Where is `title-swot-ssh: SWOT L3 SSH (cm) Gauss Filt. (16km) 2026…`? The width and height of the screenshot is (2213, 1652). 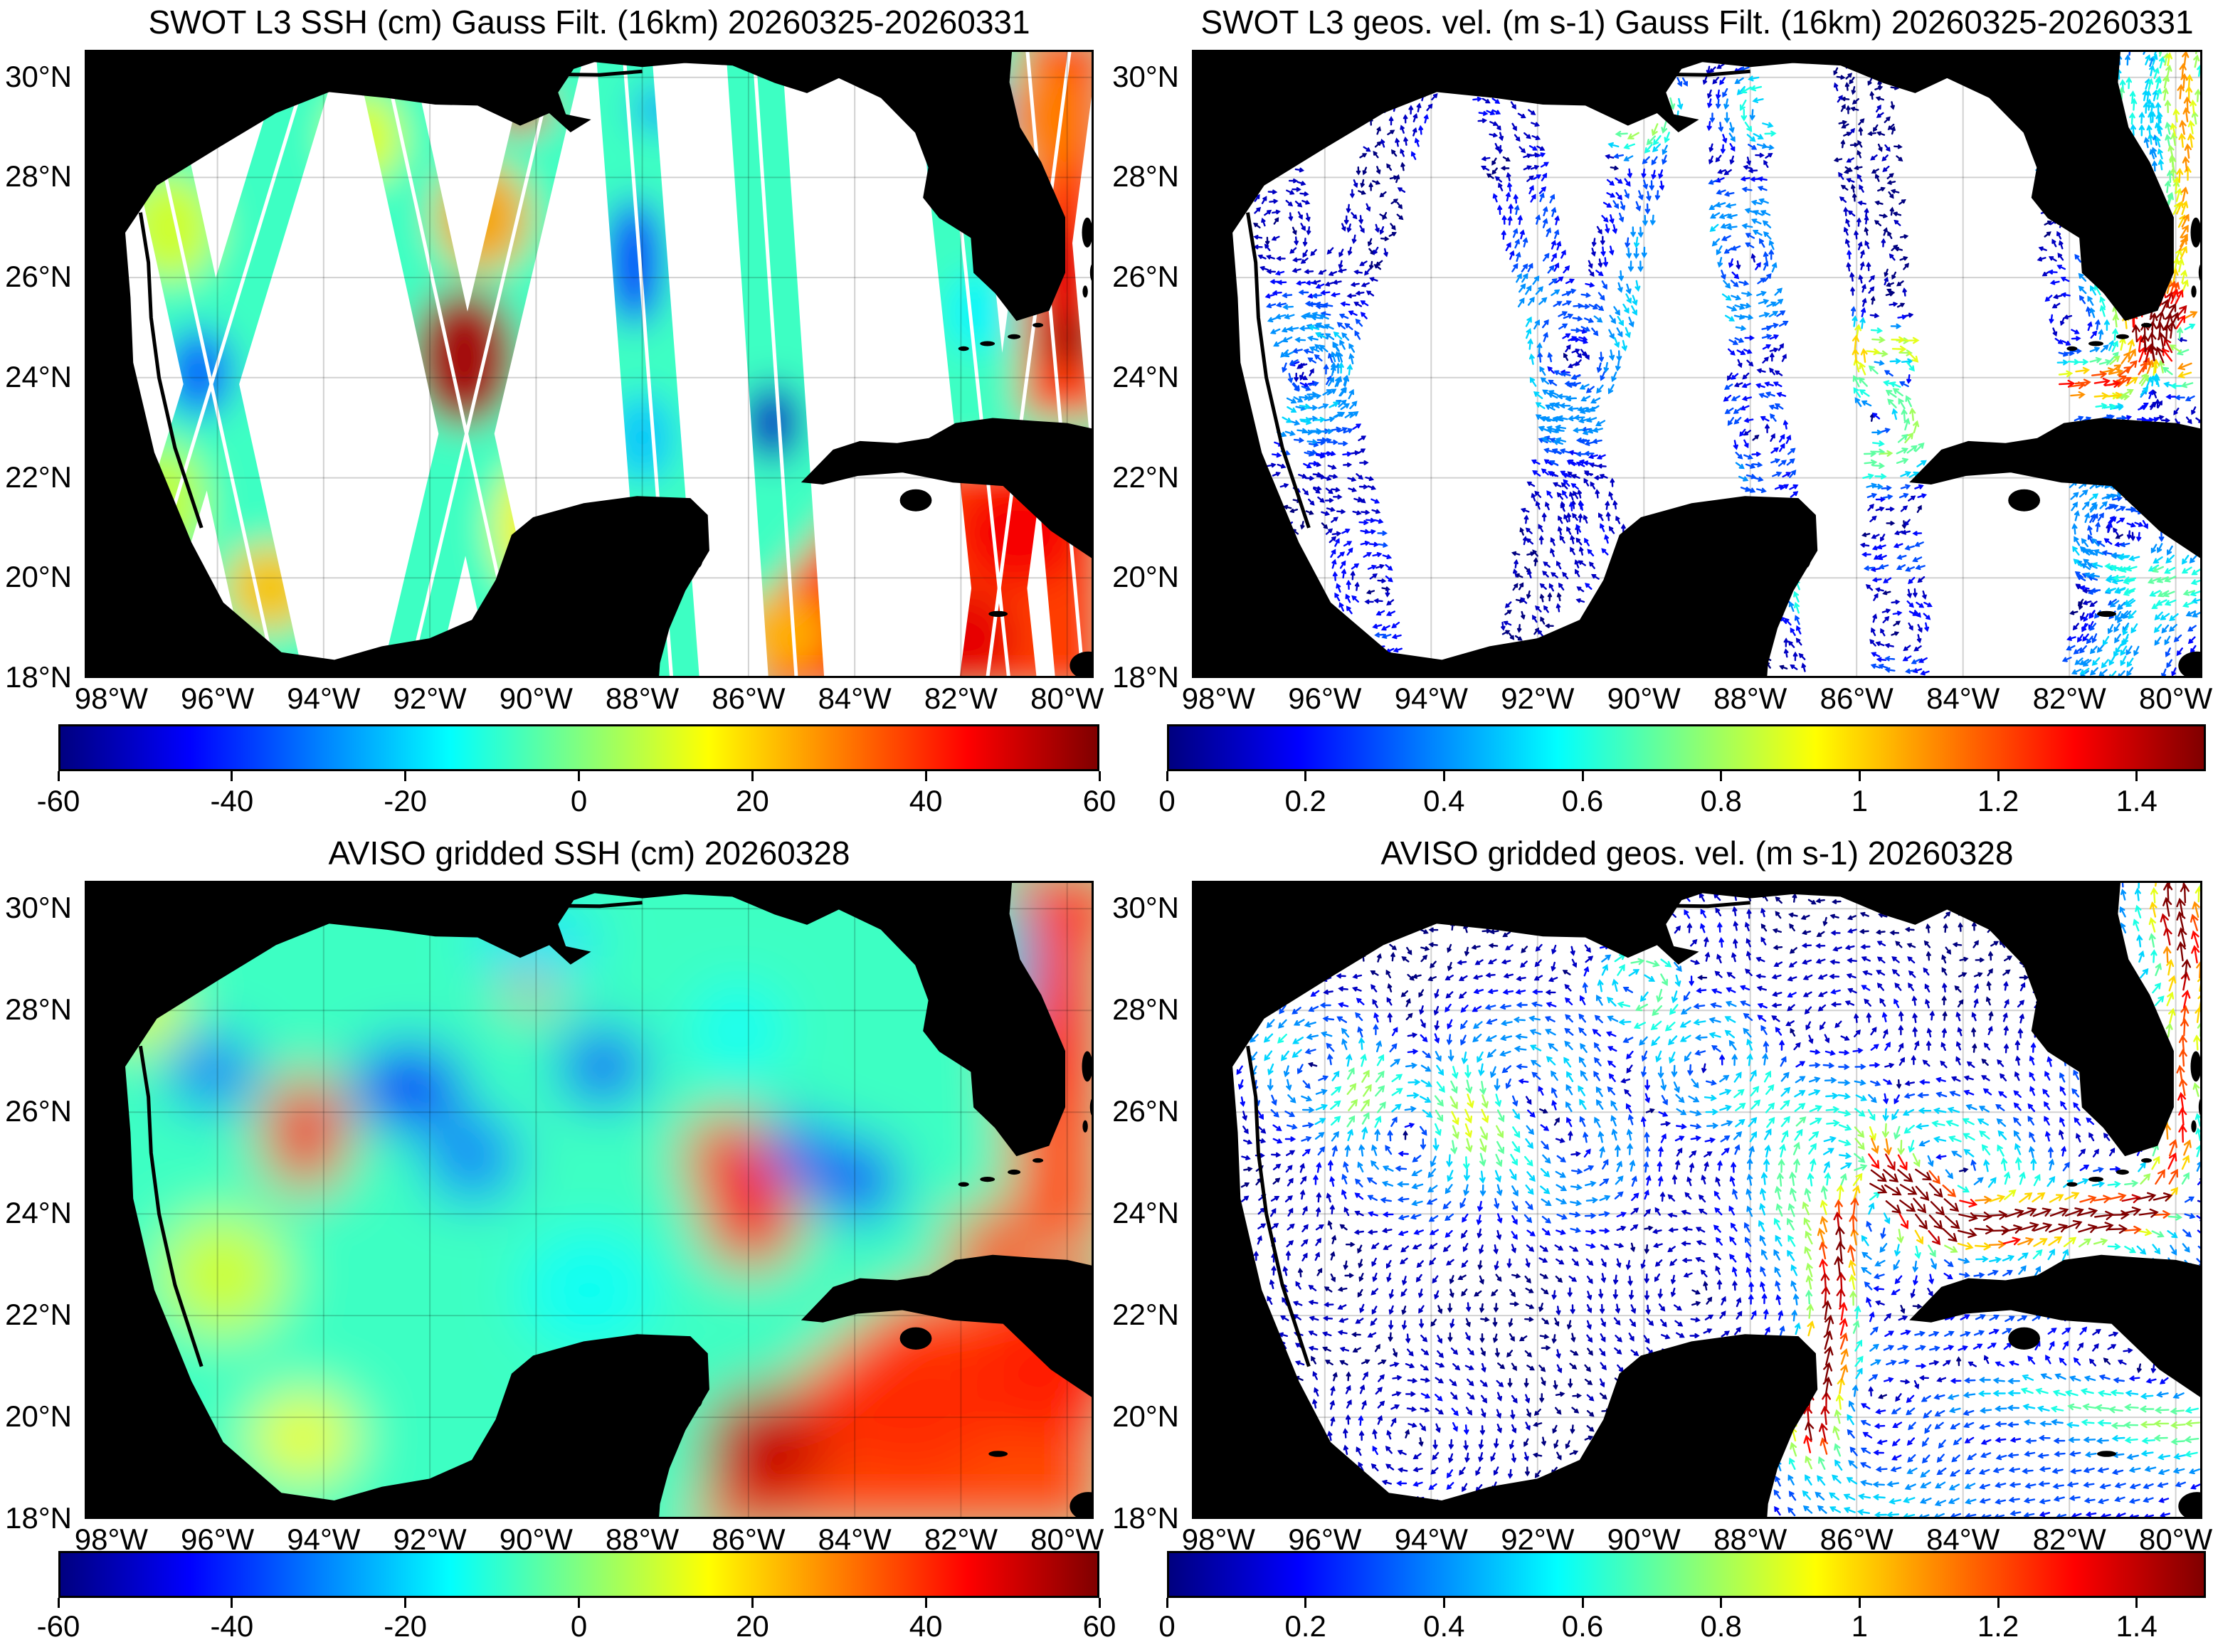 title-swot-ssh: SWOT L3 SSH (cm) Gauss Filt. (16km) 2026… is located at coordinates (589, 22).